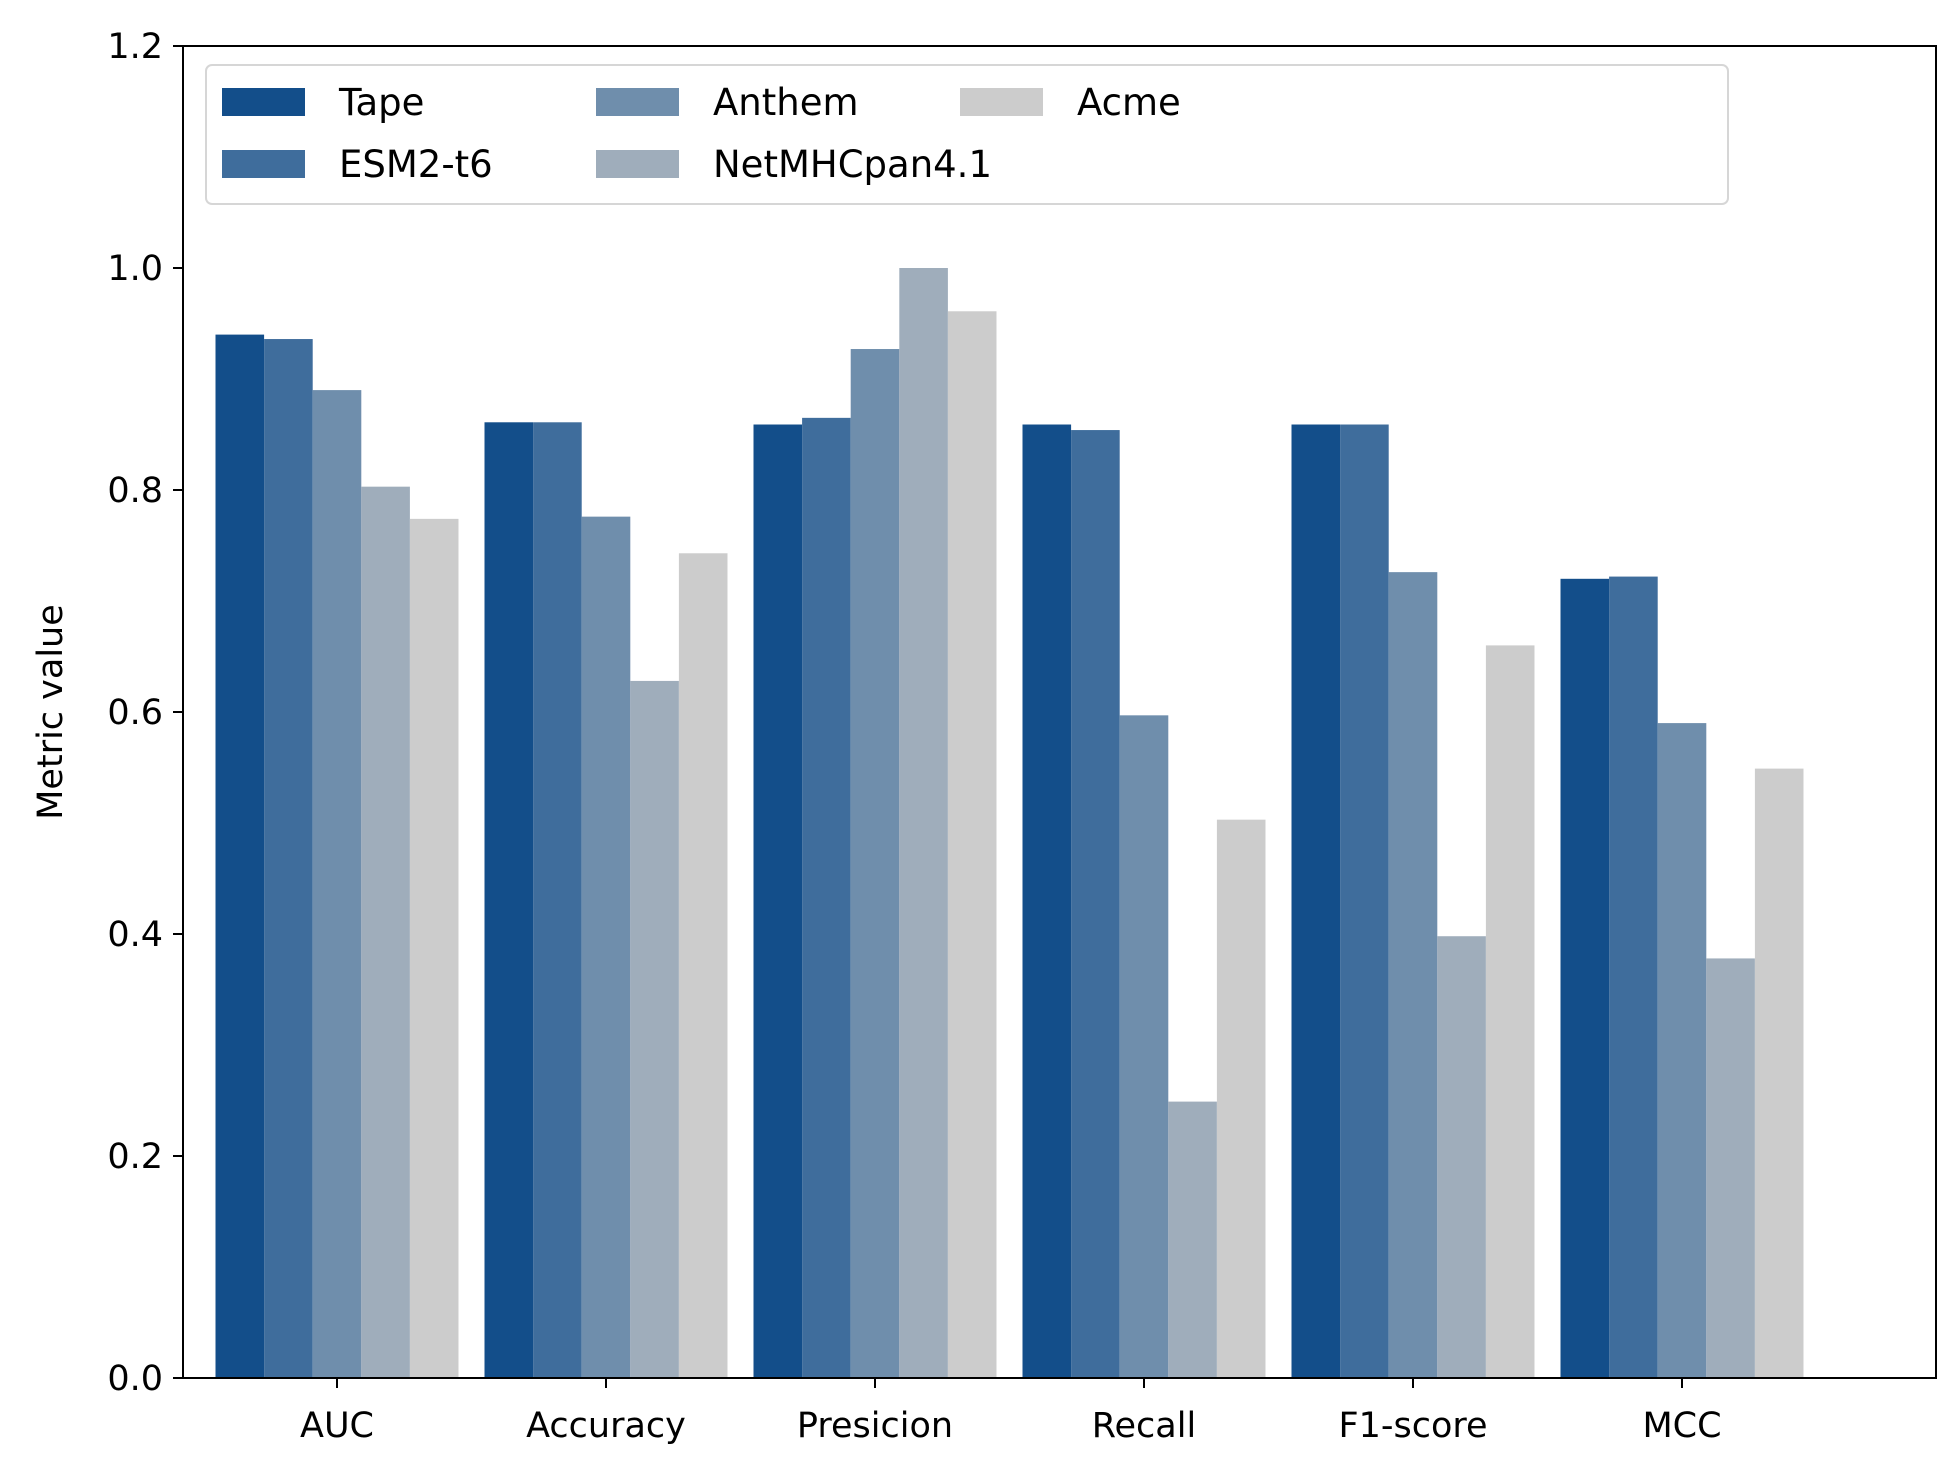 This screenshot has width=1954, height=1478. I want to click on y-tick-label: 0.8, so click(135, 491).